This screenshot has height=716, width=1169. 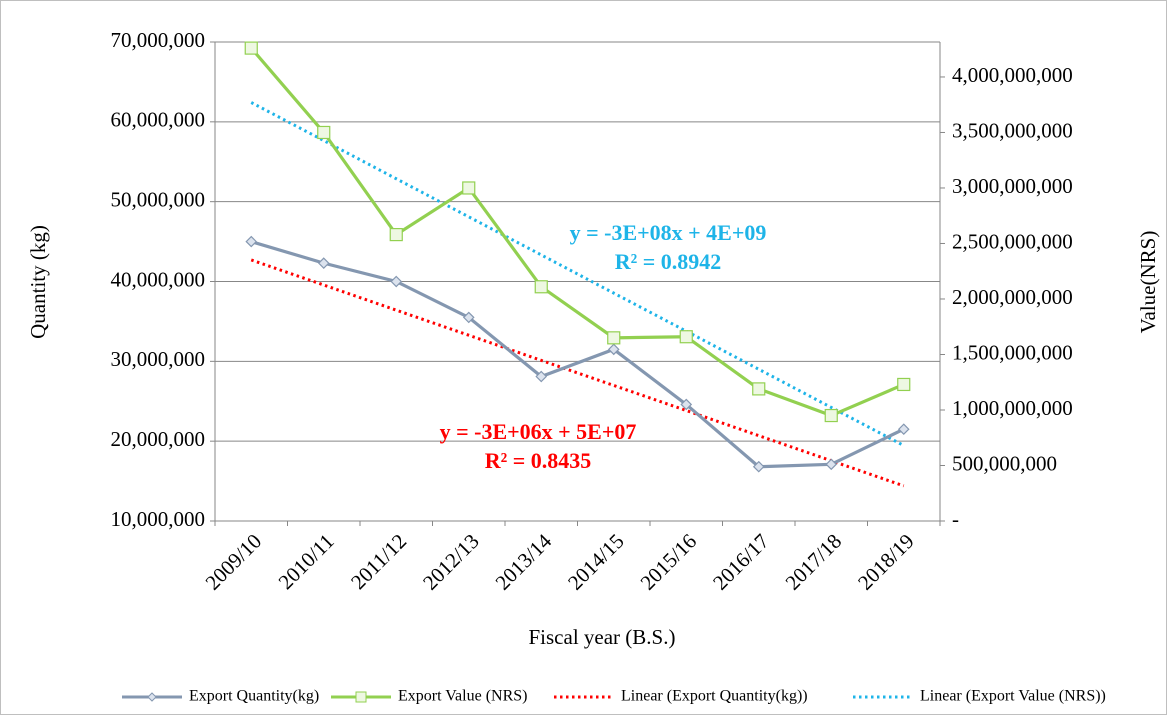 What do you see at coordinates (254, 696) in the screenshot?
I see `legend-label: Export Quantity(kg)` at bounding box center [254, 696].